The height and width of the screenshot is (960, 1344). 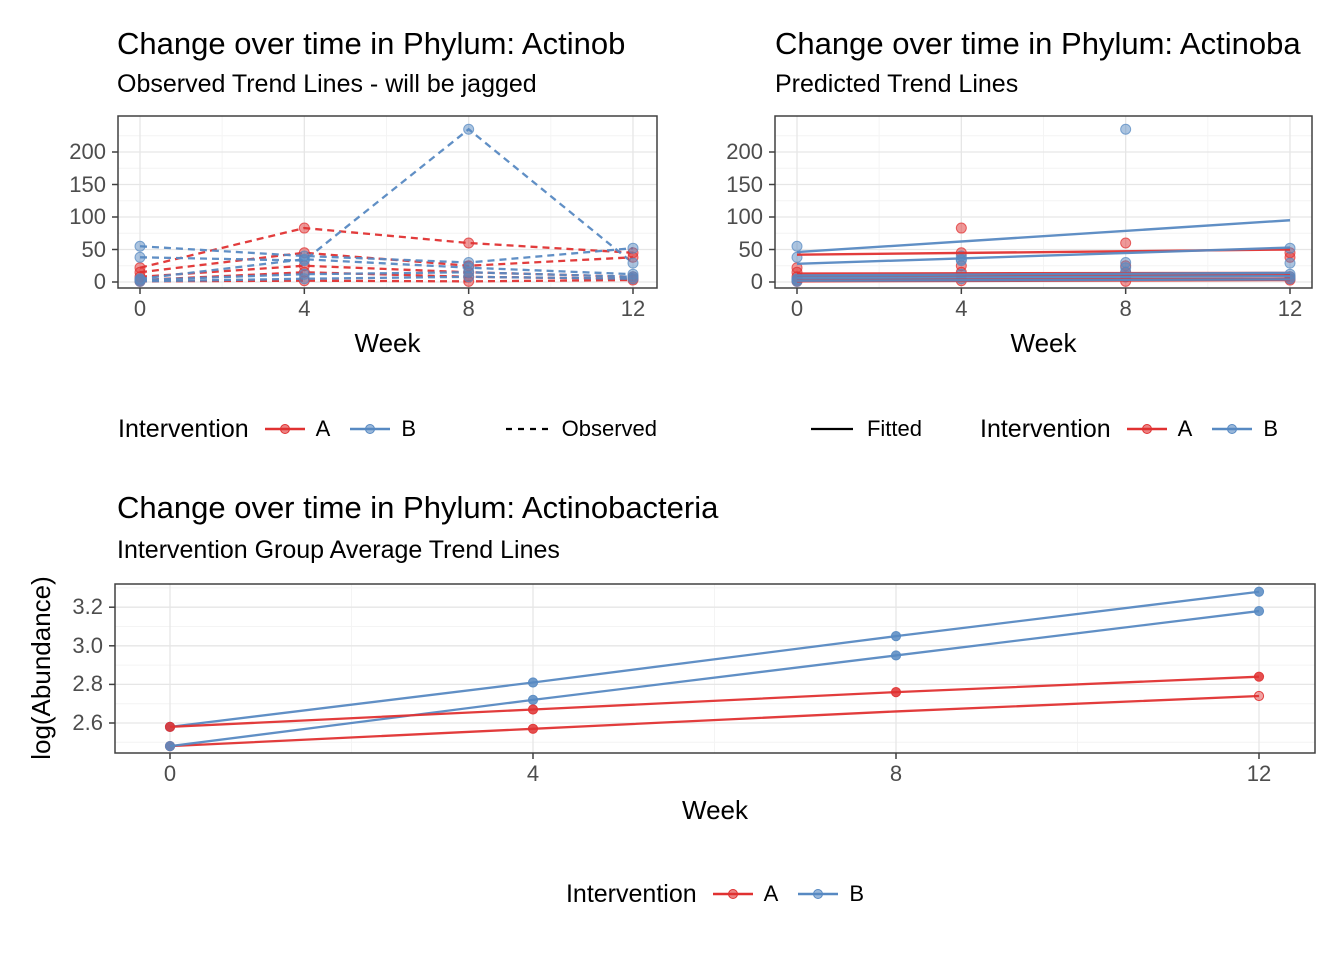 I want to click on average-y-axis-title: log(Abundance), so click(x=41, y=668).